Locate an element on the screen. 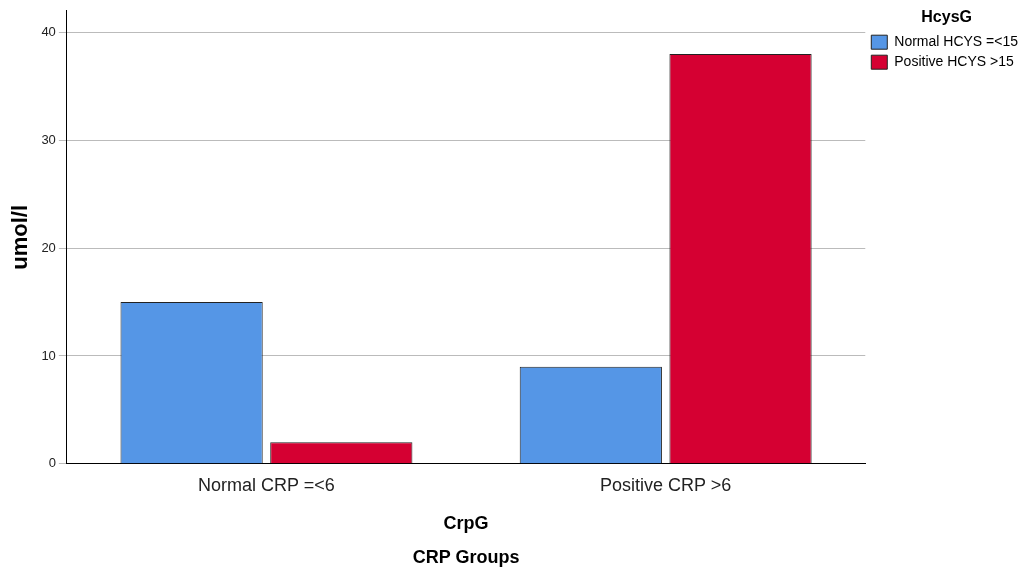  y-tick-label: 10 is located at coordinates (48, 355).